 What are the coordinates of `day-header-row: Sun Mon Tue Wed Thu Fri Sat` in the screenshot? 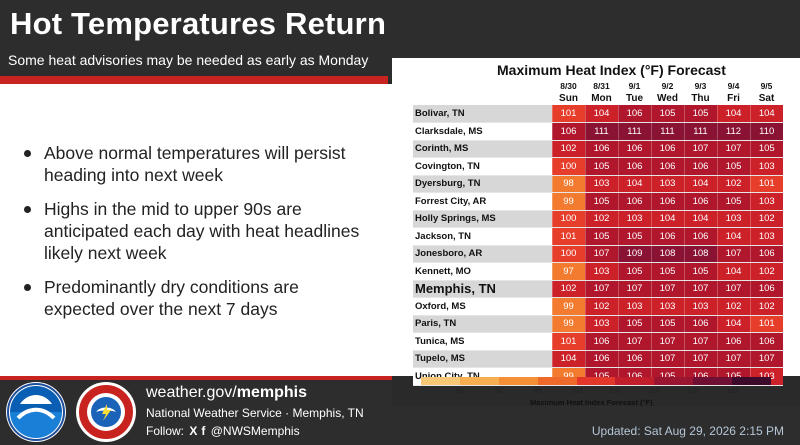 It's located at (598, 98).